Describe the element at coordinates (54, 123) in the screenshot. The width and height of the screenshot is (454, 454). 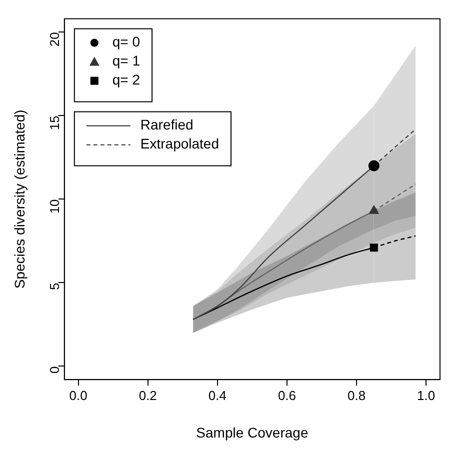
I see `y-tick-label: 15` at that location.